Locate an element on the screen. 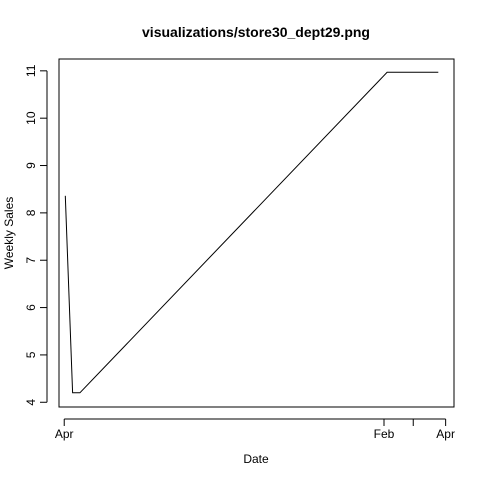 Image resolution: width=480 pixels, height=480 pixels. chart-title: visualizations/store30_dept29.png is located at coordinates (256, 32).